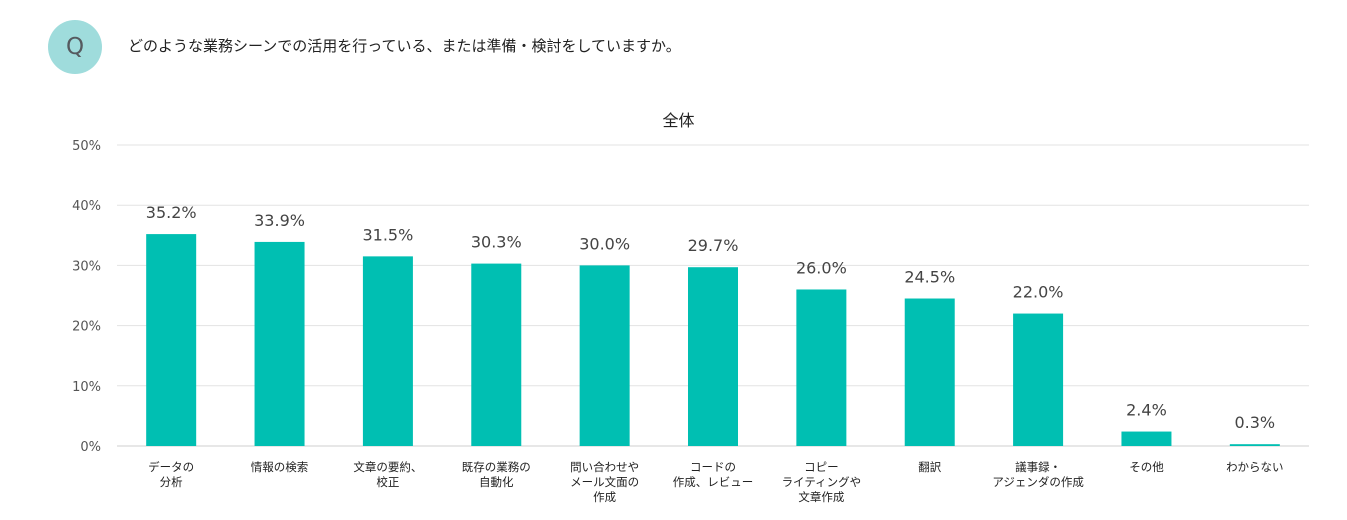  Describe the element at coordinates (171, 474) in the screenshot. I see `x-tick-label: データの分析` at that location.